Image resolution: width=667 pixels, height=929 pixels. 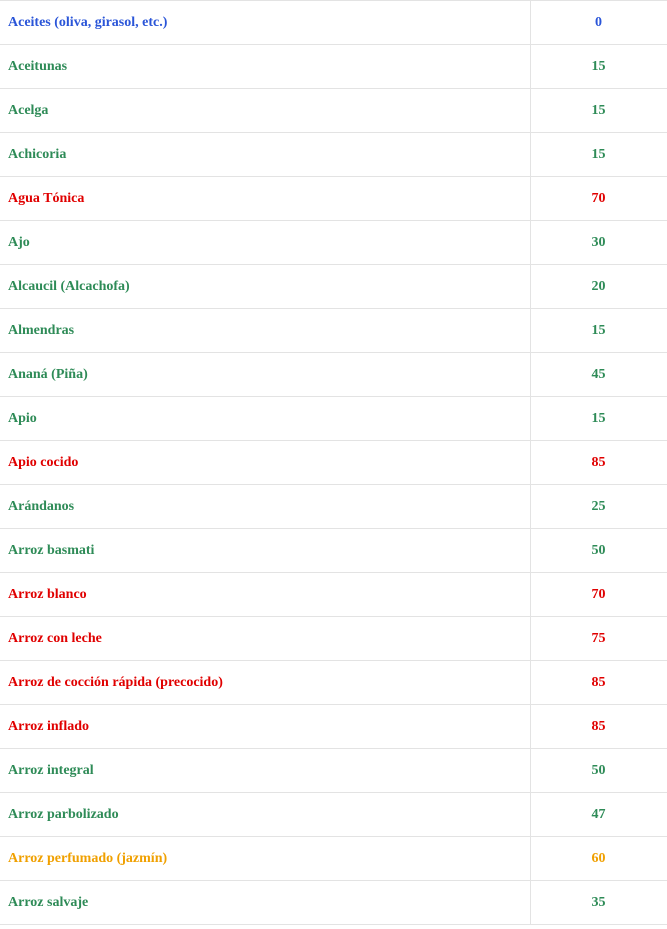 What do you see at coordinates (265, 858) in the screenshot?
I see `food-name: Arroz perfumado (jazmín)` at bounding box center [265, 858].